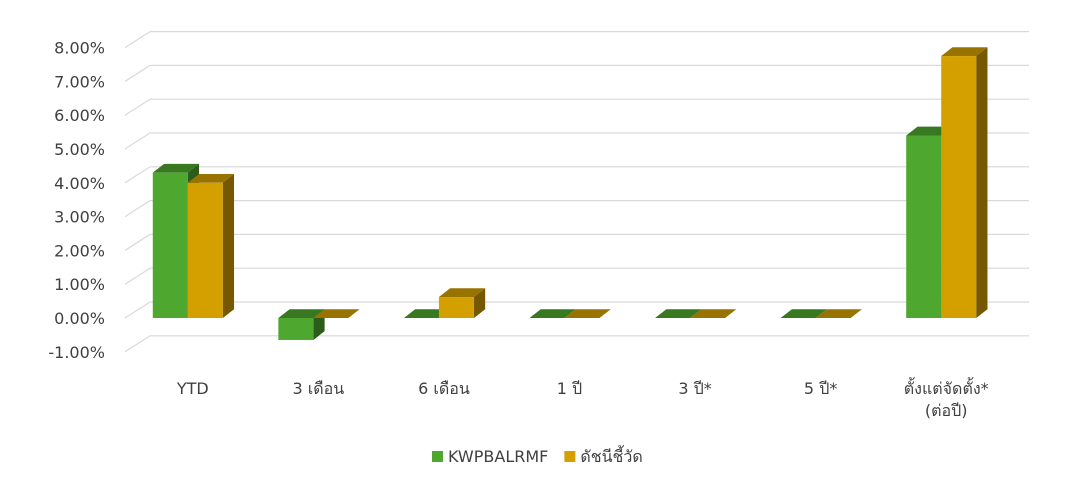 The image size is (1092, 493). What do you see at coordinates (820, 388) in the screenshot?
I see `x-tick-label: 5 ปี*` at bounding box center [820, 388].